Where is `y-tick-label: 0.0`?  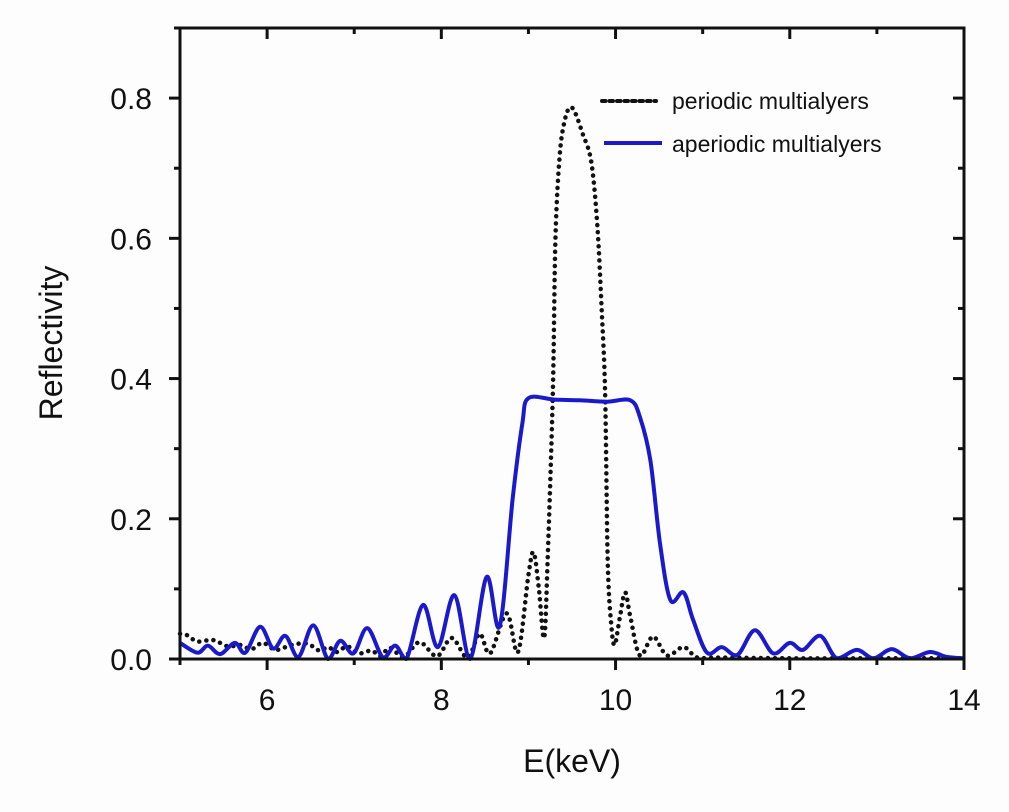
y-tick-label: 0.0 is located at coordinates (131, 660).